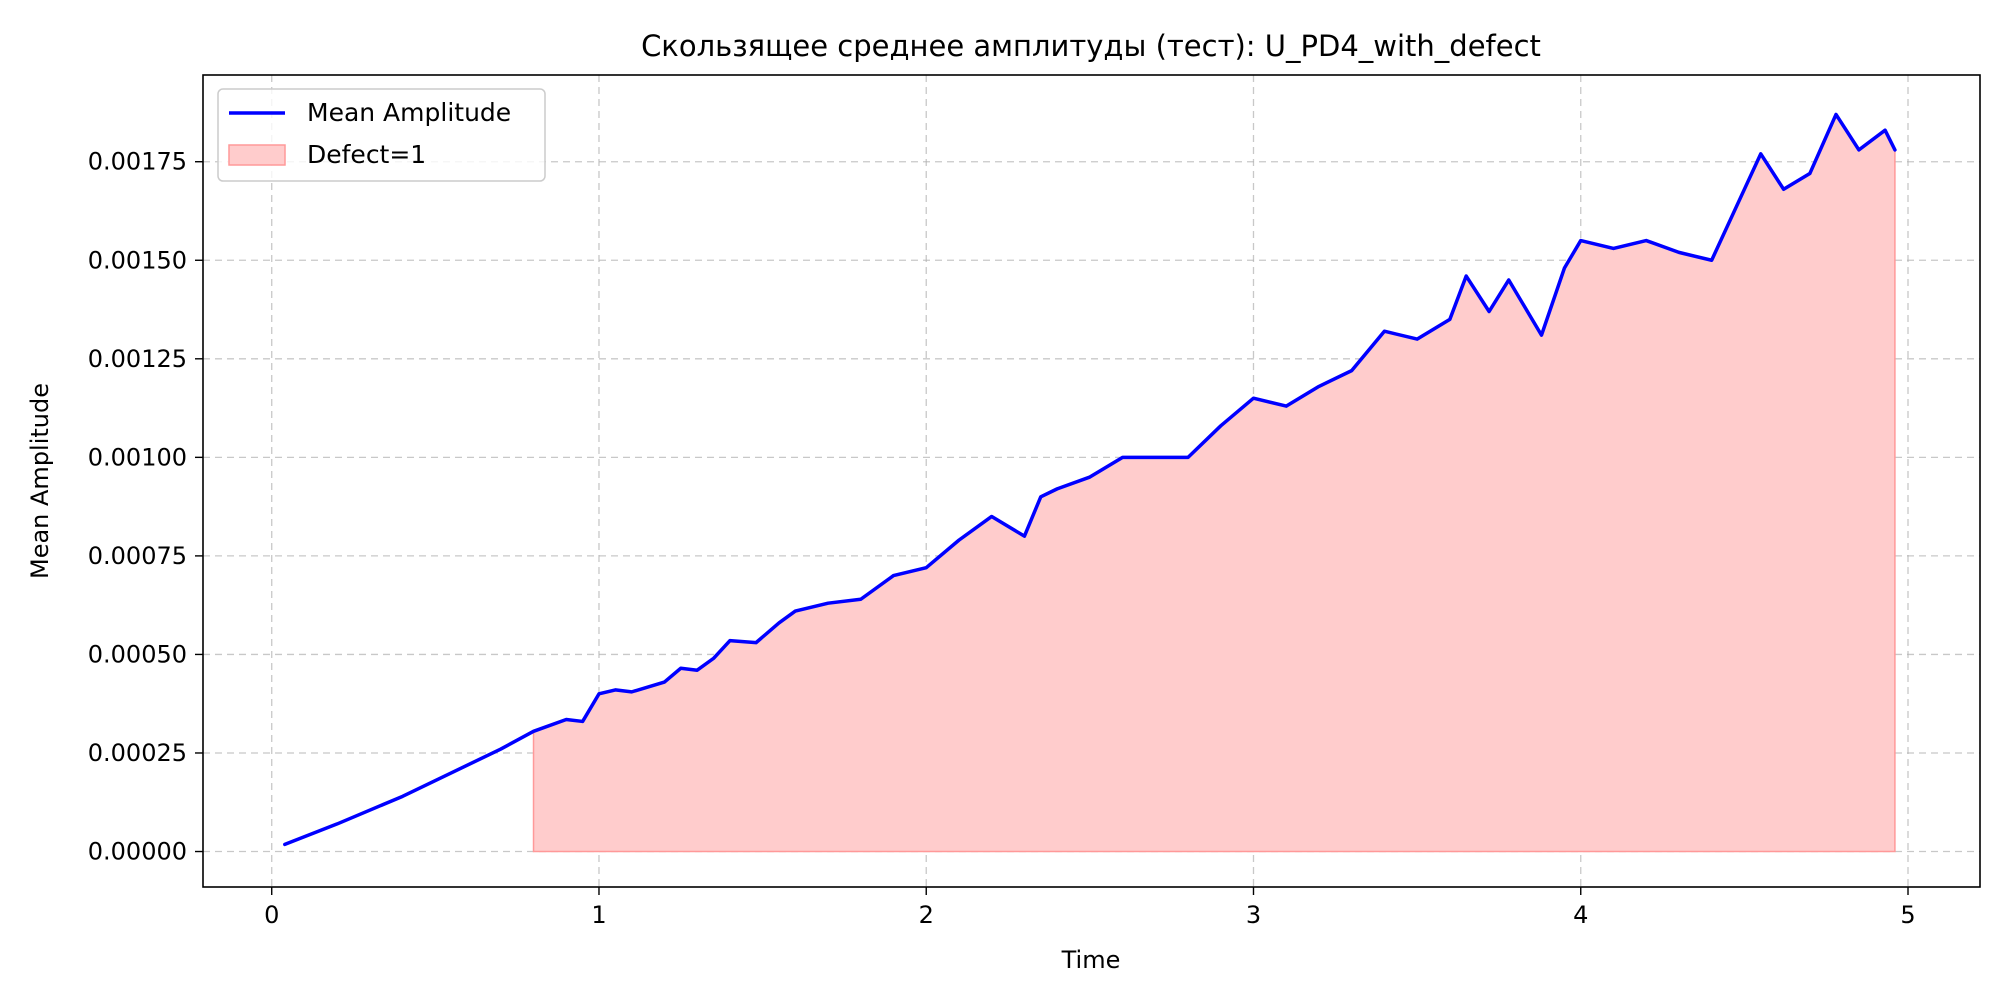 The width and height of the screenshot is (2000, 1000). What do you see at coordinates (1253, 915) in the screenshot?
I see `x-tick-label: 3` at bounding box center [1253, 915].